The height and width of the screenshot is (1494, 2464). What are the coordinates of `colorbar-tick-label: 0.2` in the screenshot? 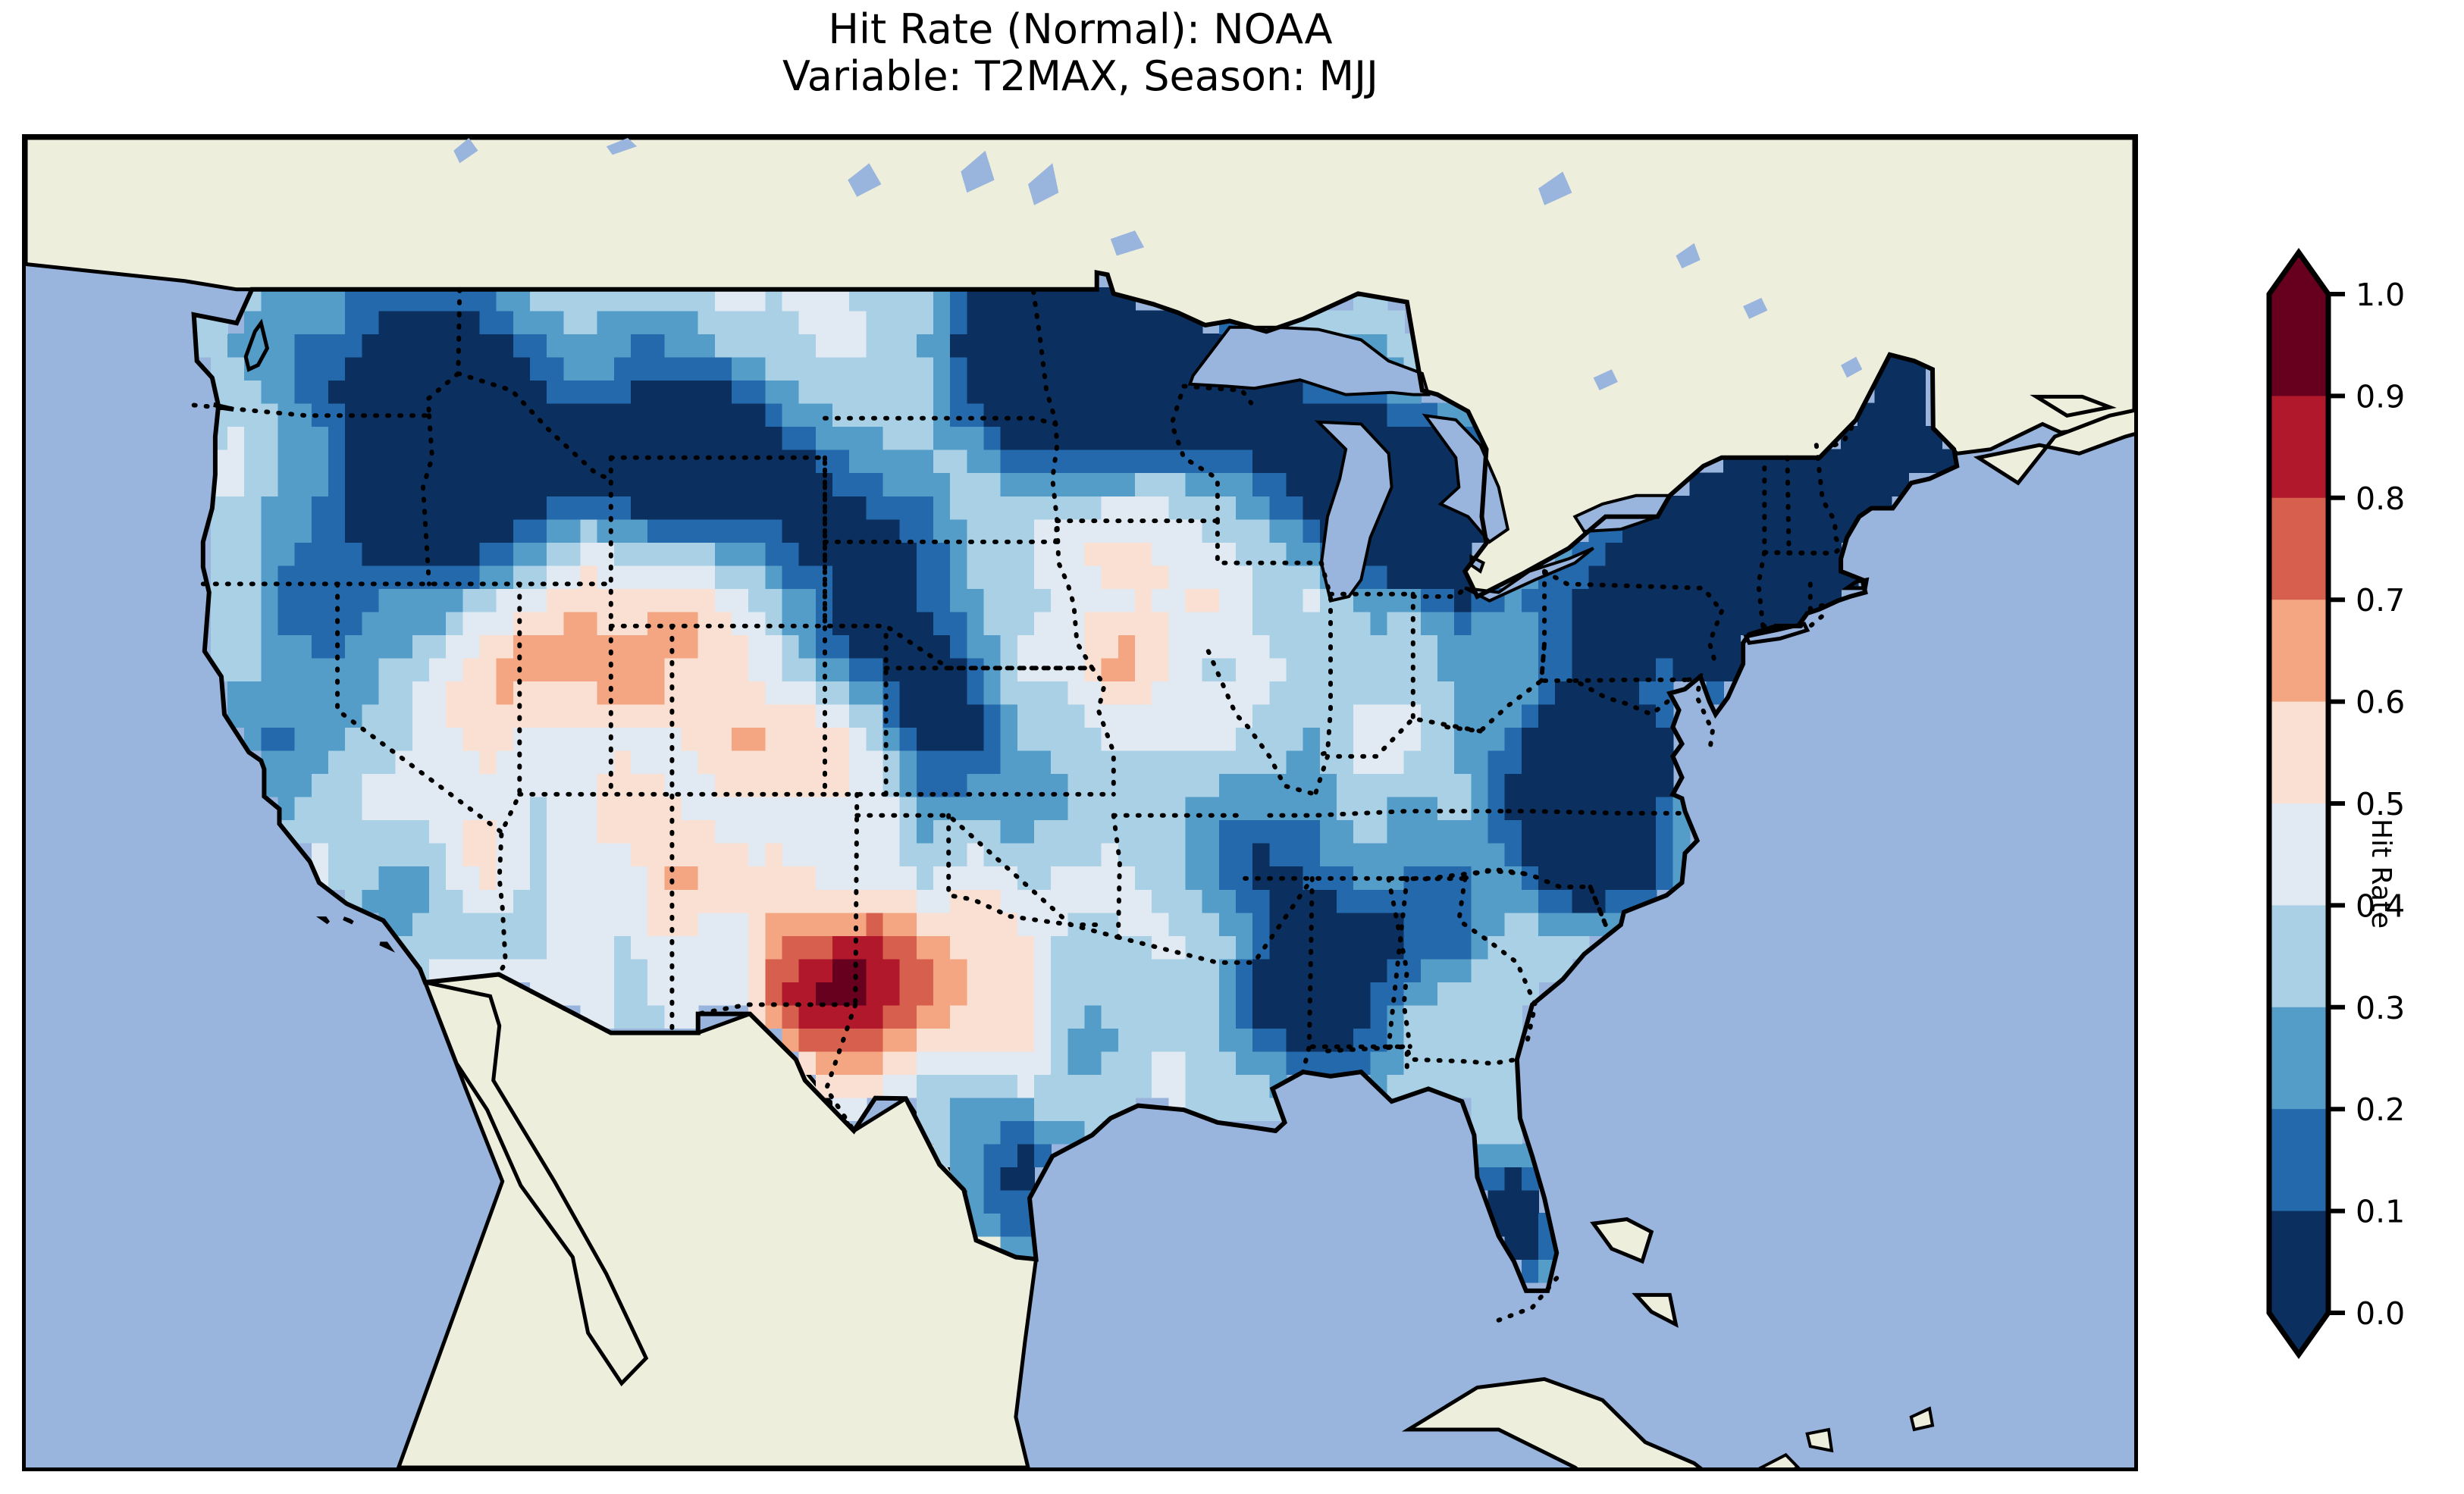 It's located at (2381, 1110).